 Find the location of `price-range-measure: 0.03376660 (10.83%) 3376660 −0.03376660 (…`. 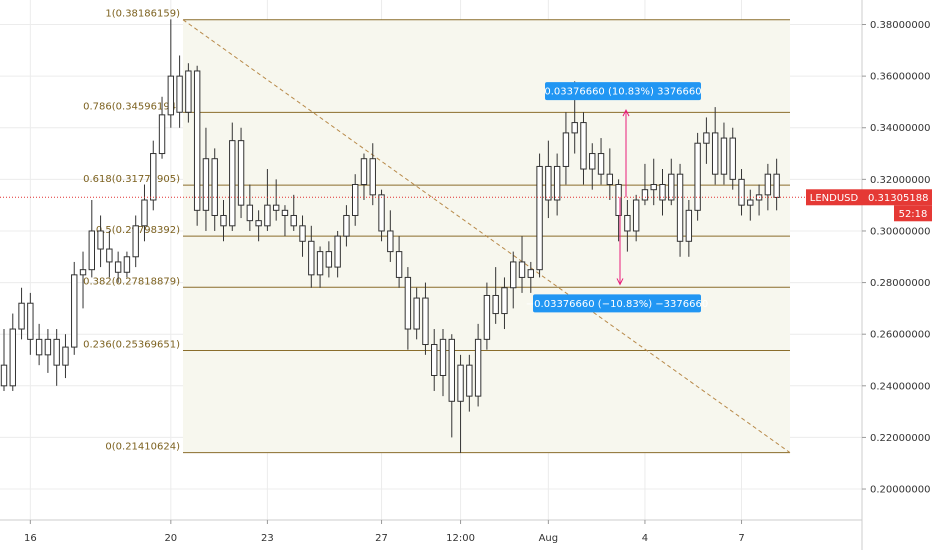

price-range-measure: 0.03376660 (10.83%) 3376660 −0.03376660 (… is located at coordinates (617, 197).